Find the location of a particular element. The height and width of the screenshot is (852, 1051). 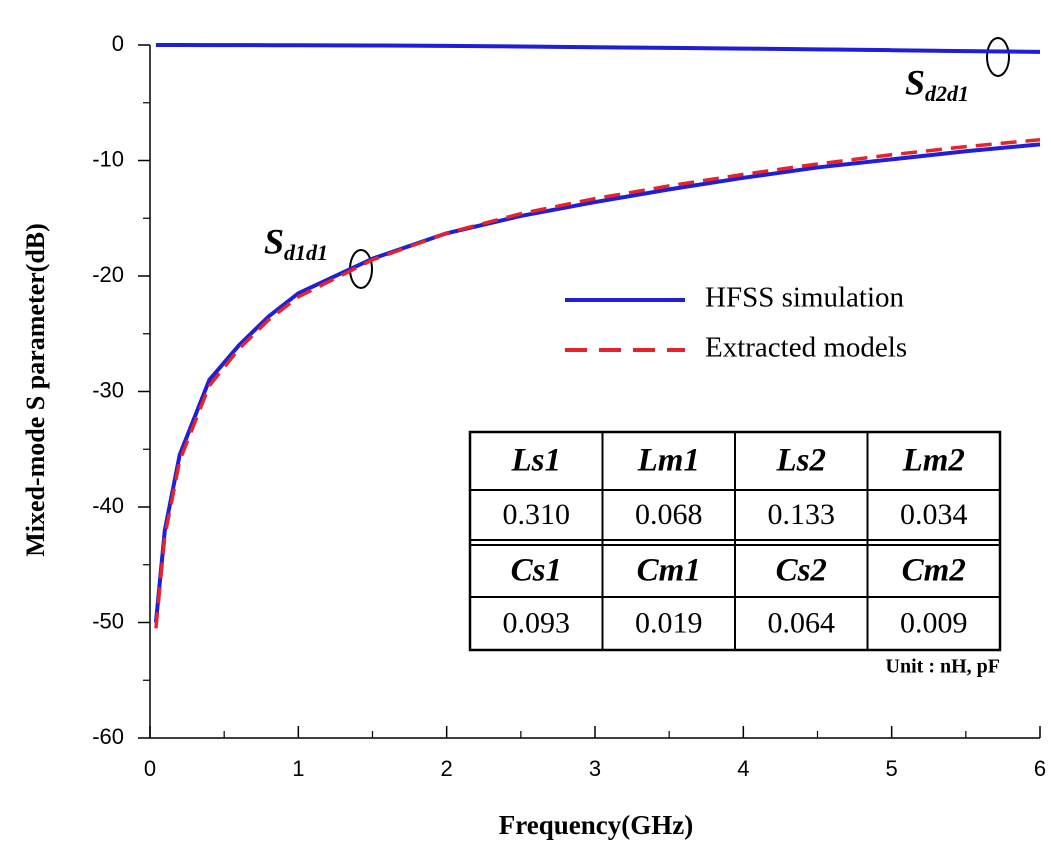

y-tick-label: -20 is located at coordinates (108, 274).